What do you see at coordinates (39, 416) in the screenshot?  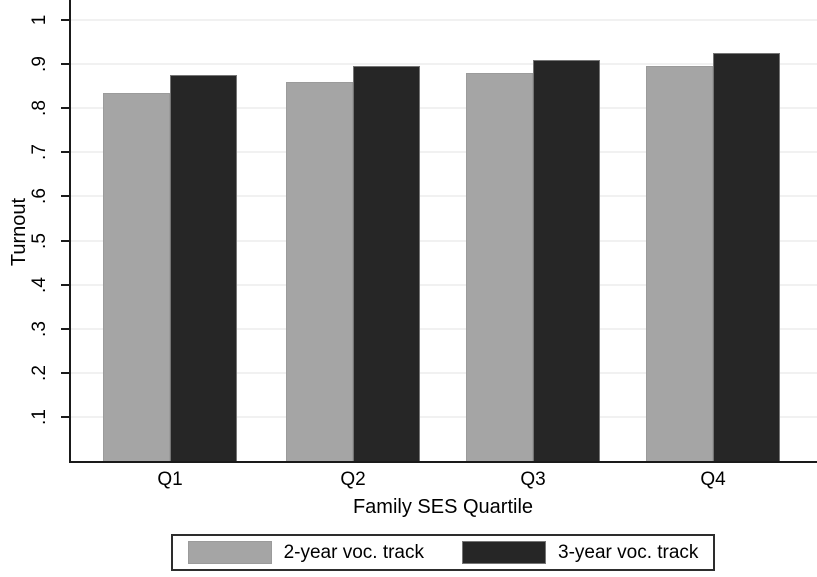 I see `y-tick-label-1: .1` at bounding box center [39, 416].